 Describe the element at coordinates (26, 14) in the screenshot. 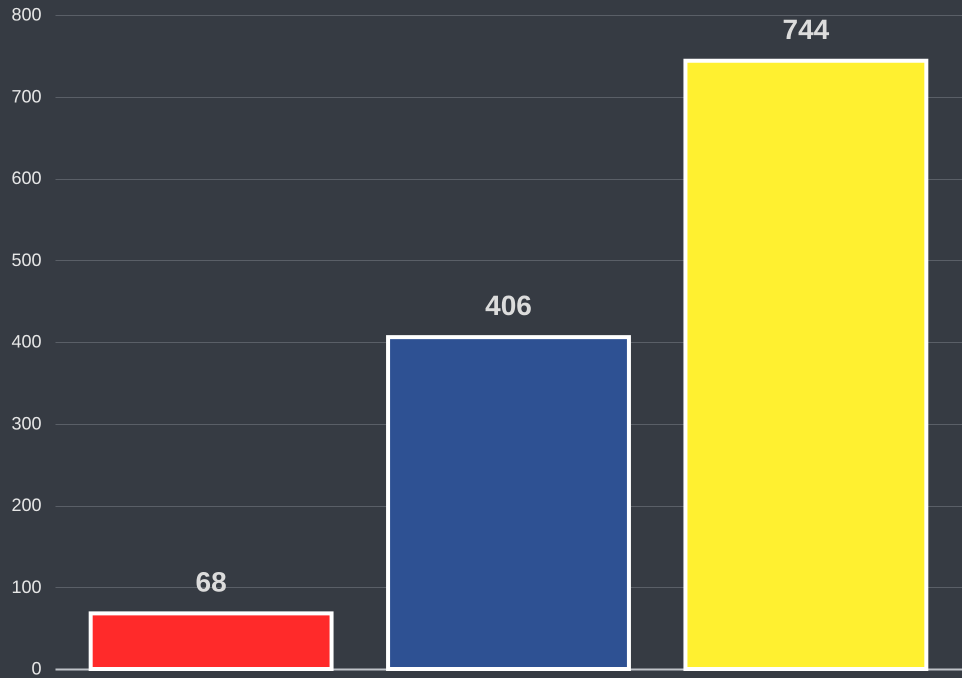

I see `y-tick-label: 800` at that location.